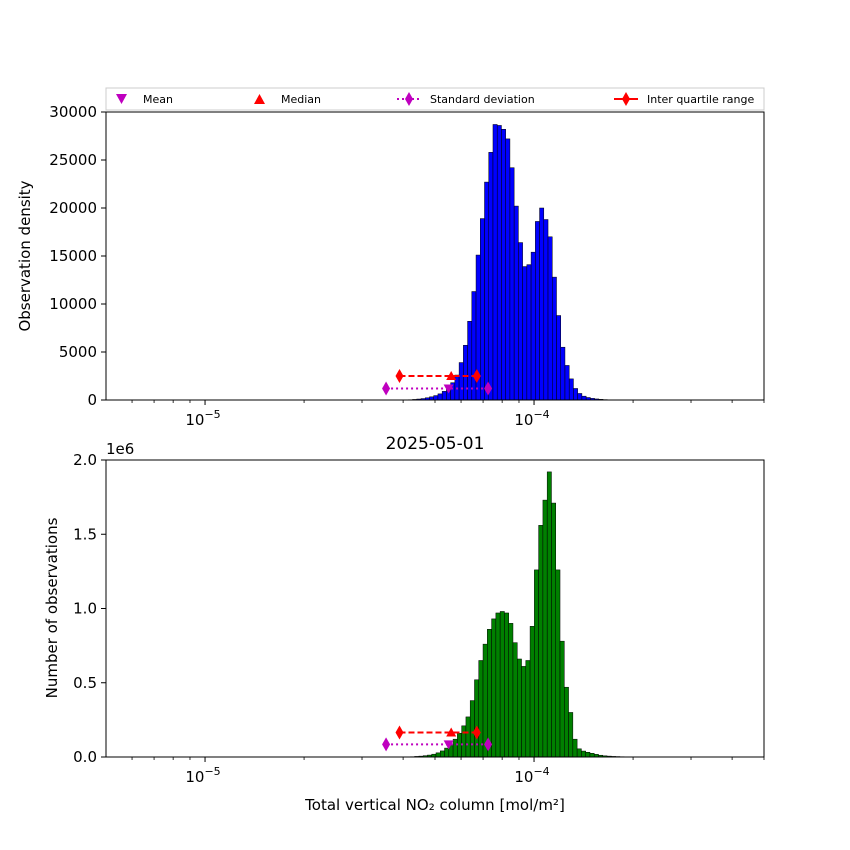 This screenshot has height=850, width=850. I want to click on top-ytick-label-2: 10000, so click(73, 304).